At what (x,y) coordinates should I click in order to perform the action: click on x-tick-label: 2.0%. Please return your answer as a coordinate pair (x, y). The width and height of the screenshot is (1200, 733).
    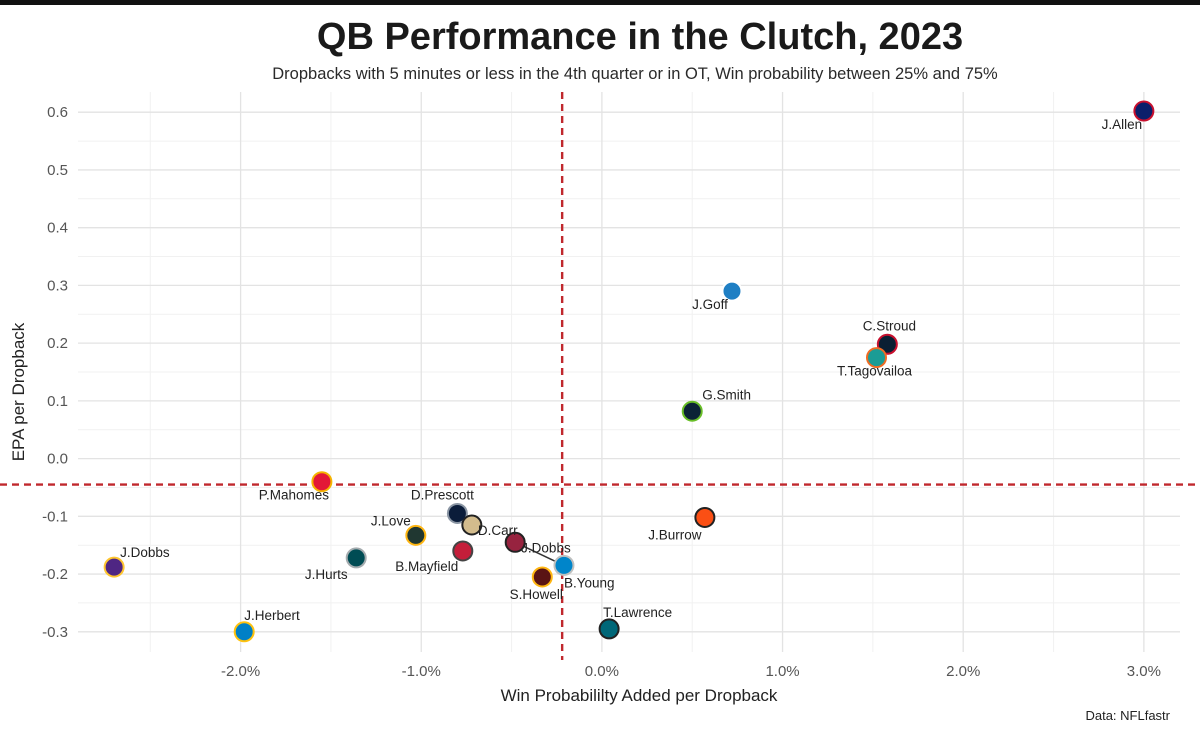
    Looking at the image, I should click on (963, 671).